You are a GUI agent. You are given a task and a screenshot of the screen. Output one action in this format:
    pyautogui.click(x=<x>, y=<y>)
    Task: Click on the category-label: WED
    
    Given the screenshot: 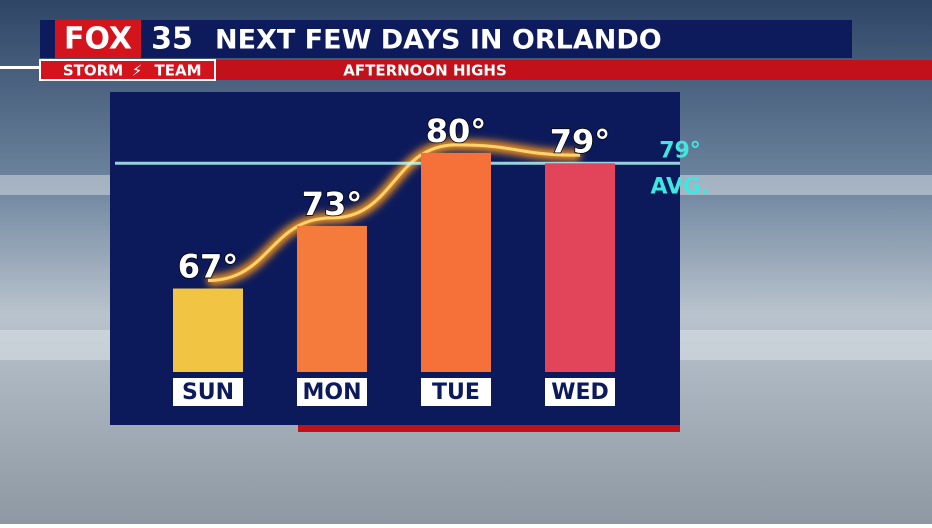 What is the action you would take?
    pyautogui.click(x=580, y=392)
    